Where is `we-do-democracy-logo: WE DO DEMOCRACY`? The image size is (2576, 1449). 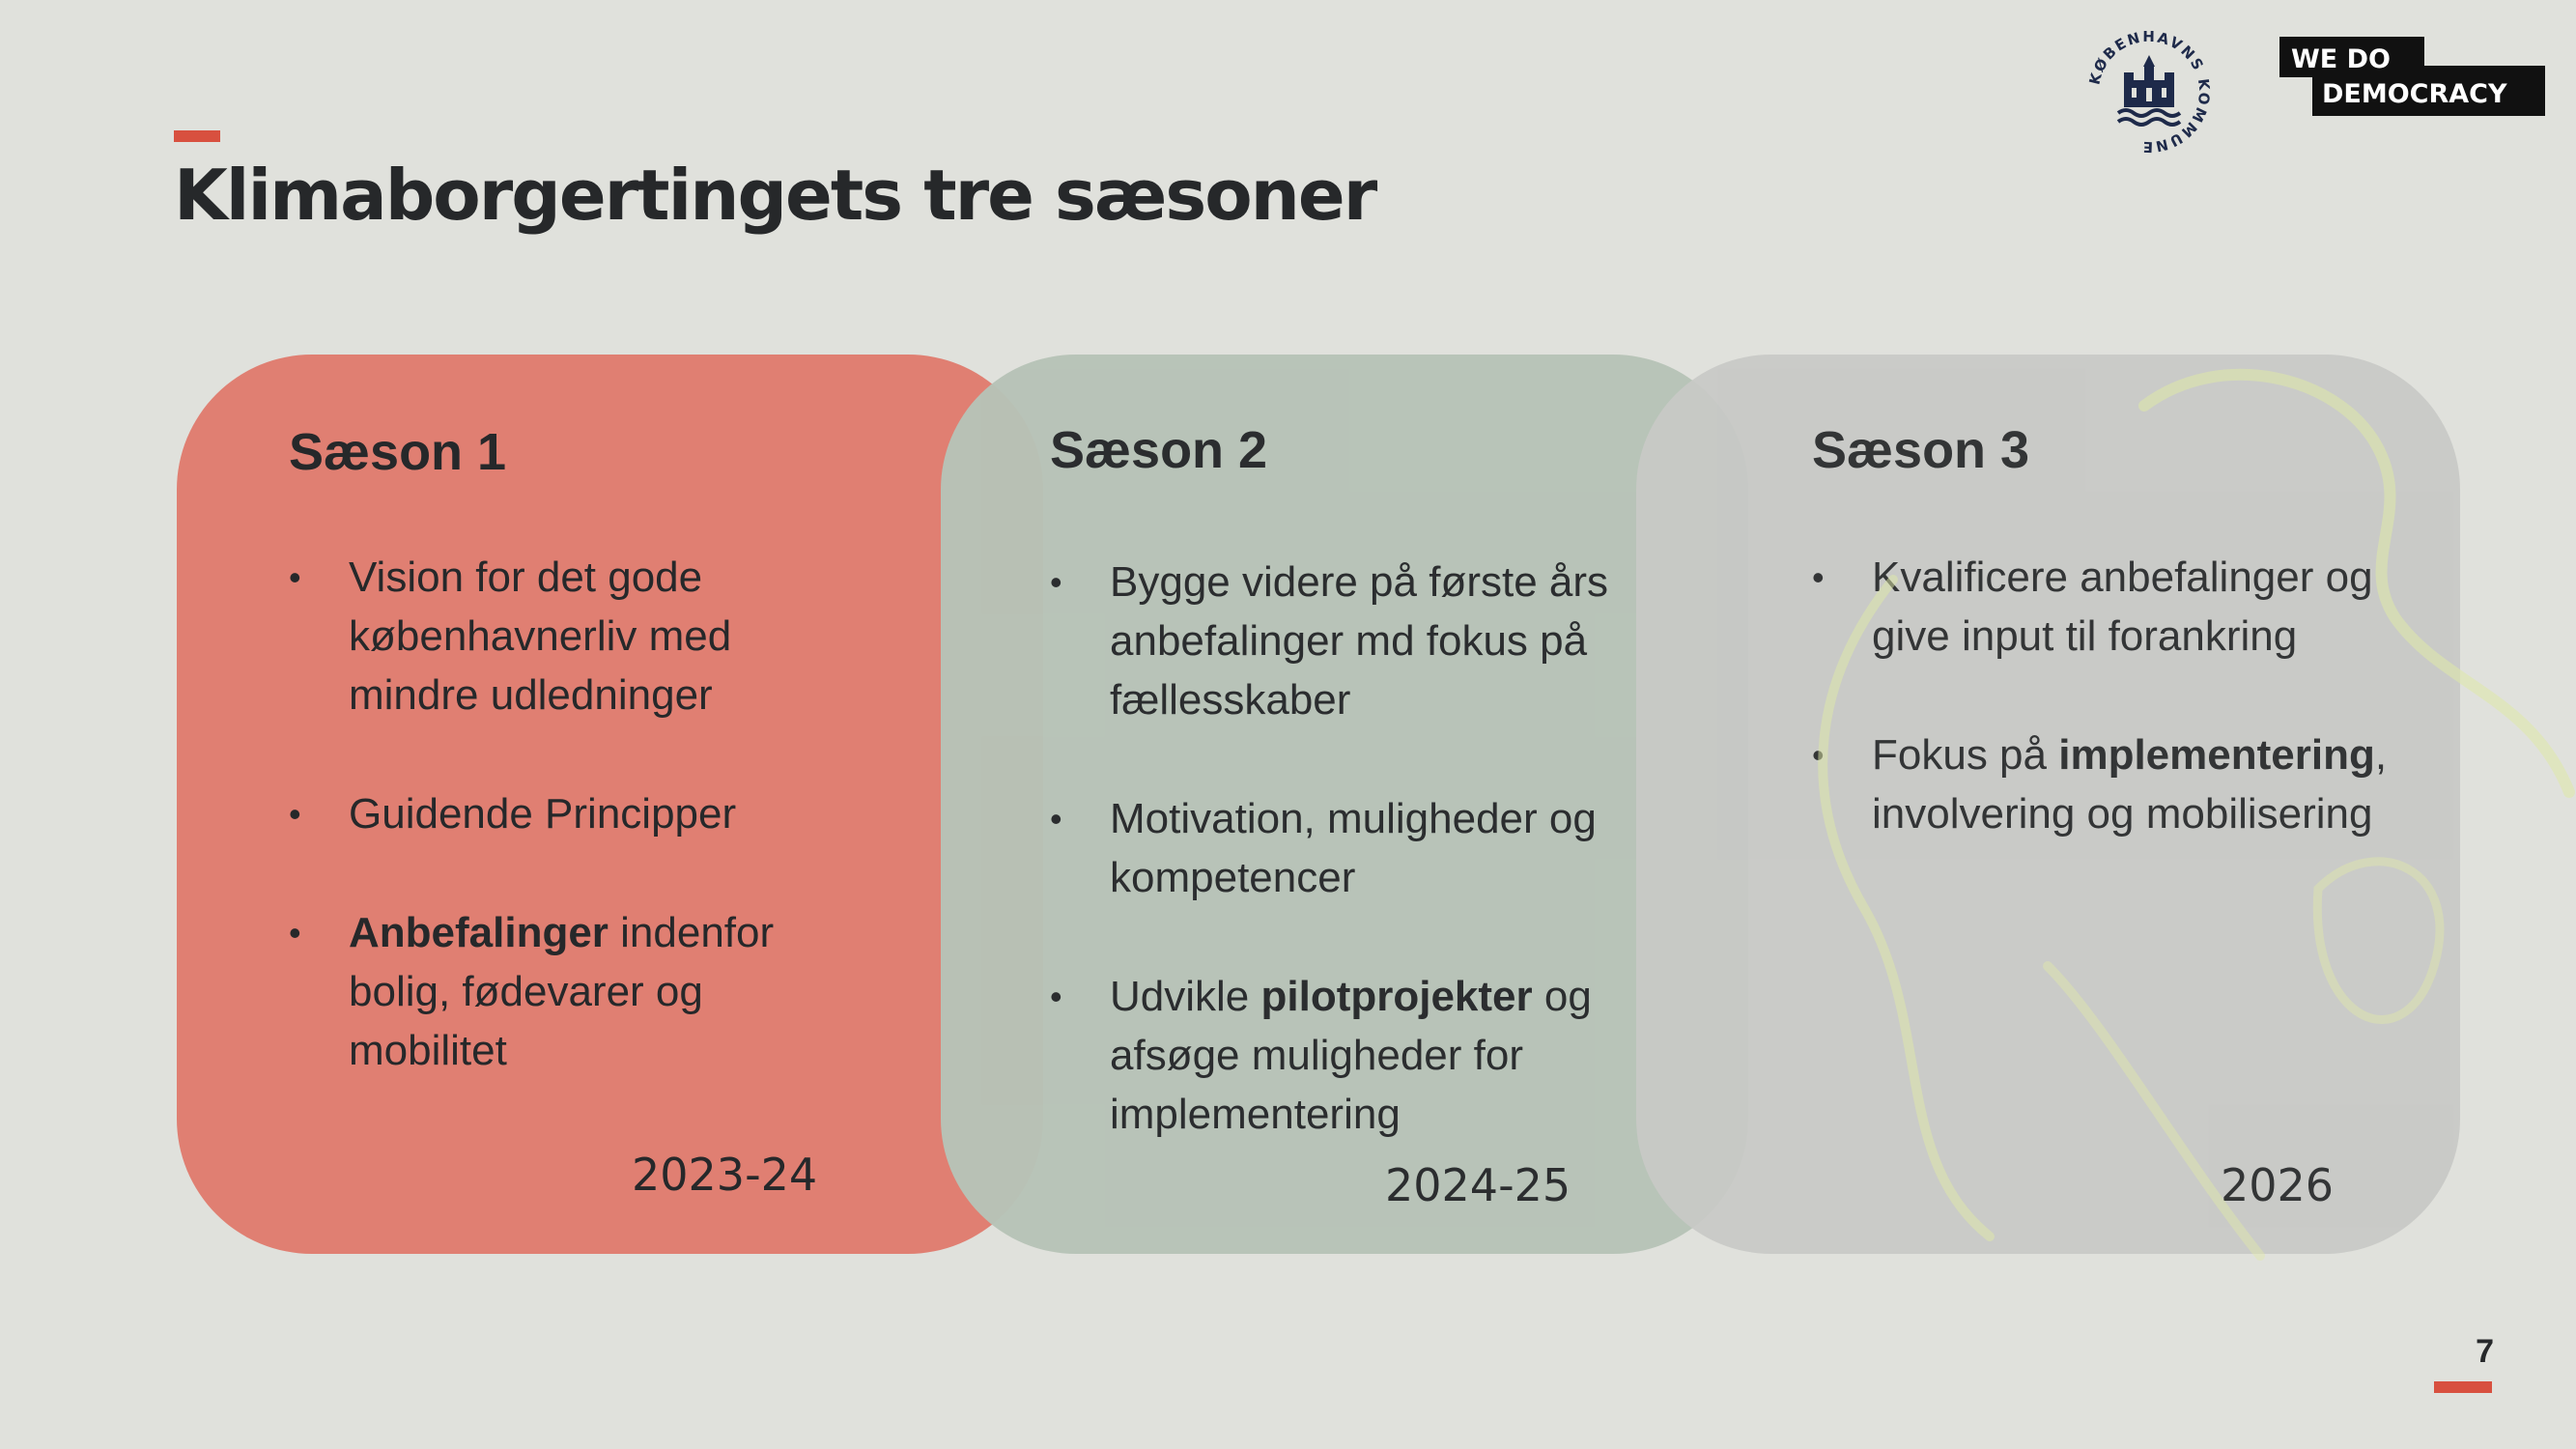
we-do-democracy-logo: WE DO DEMOCRACY is located at coordinates (2412, 76).